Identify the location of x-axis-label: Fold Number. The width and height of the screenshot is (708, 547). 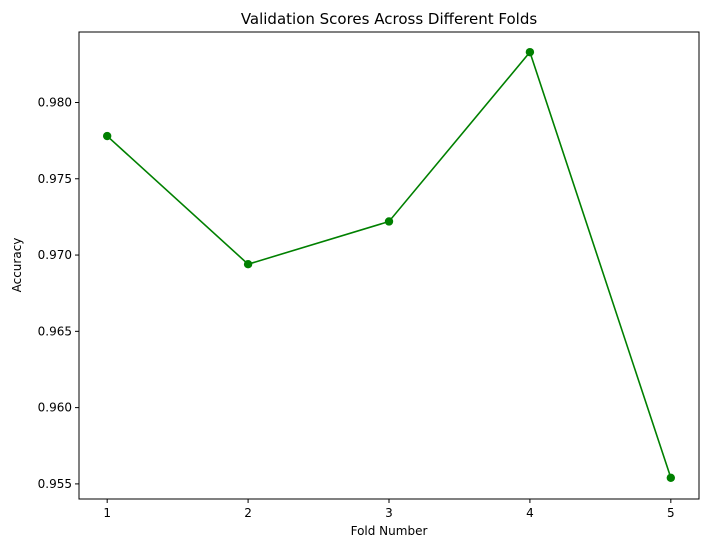
(389, 531).